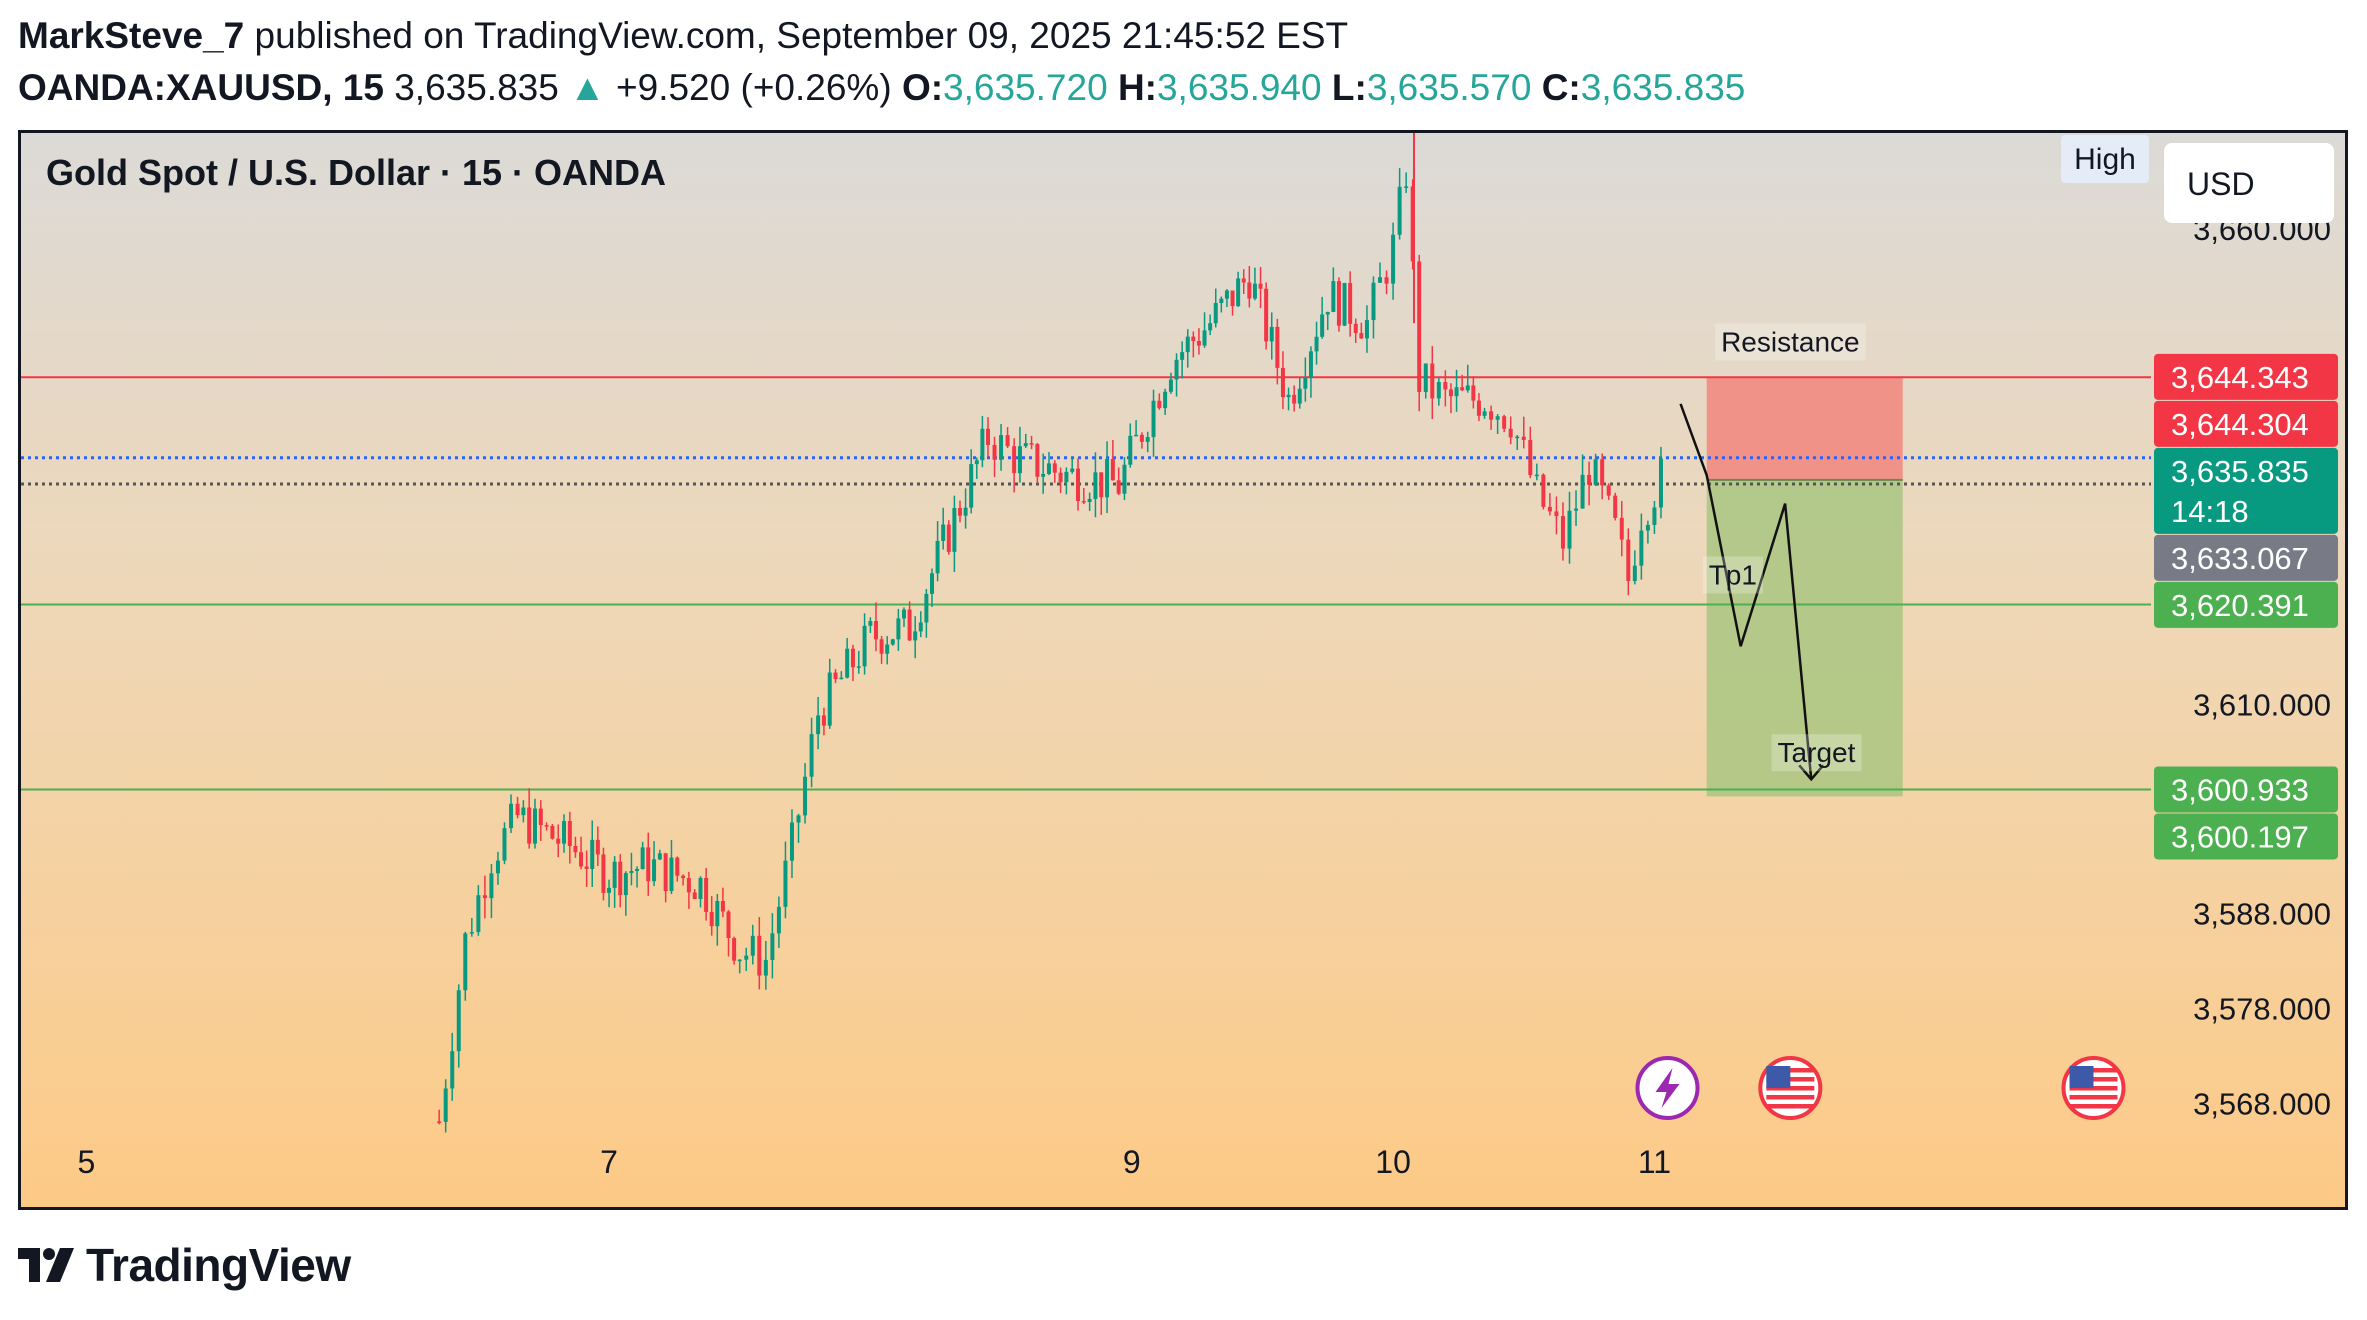 The height and width of the screenshot is (1320, 2367). Describe the element at coordinates (2262, 1103) in the screenshot. I see `y-tick-label: 3,568.000` at that location.